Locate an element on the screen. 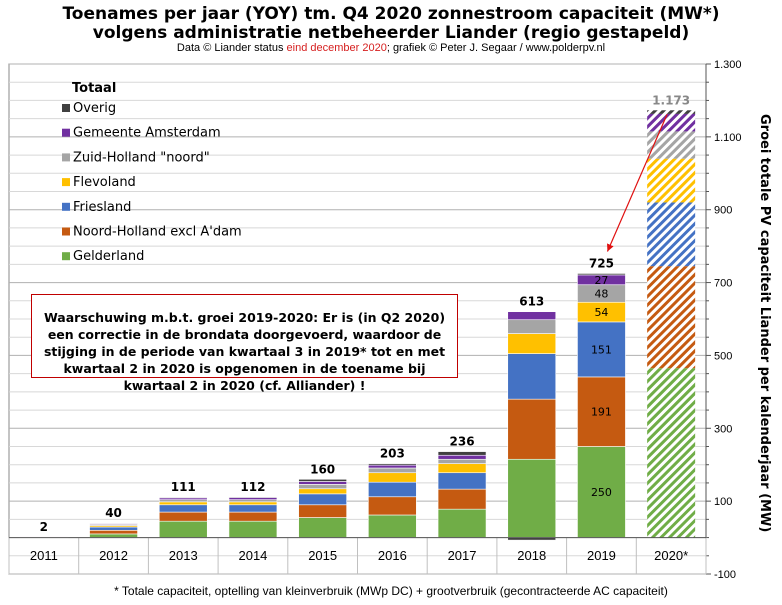 The width and height of the screenshot is (782, 605). segment-label: 27 is located at coordinates (601, 280).